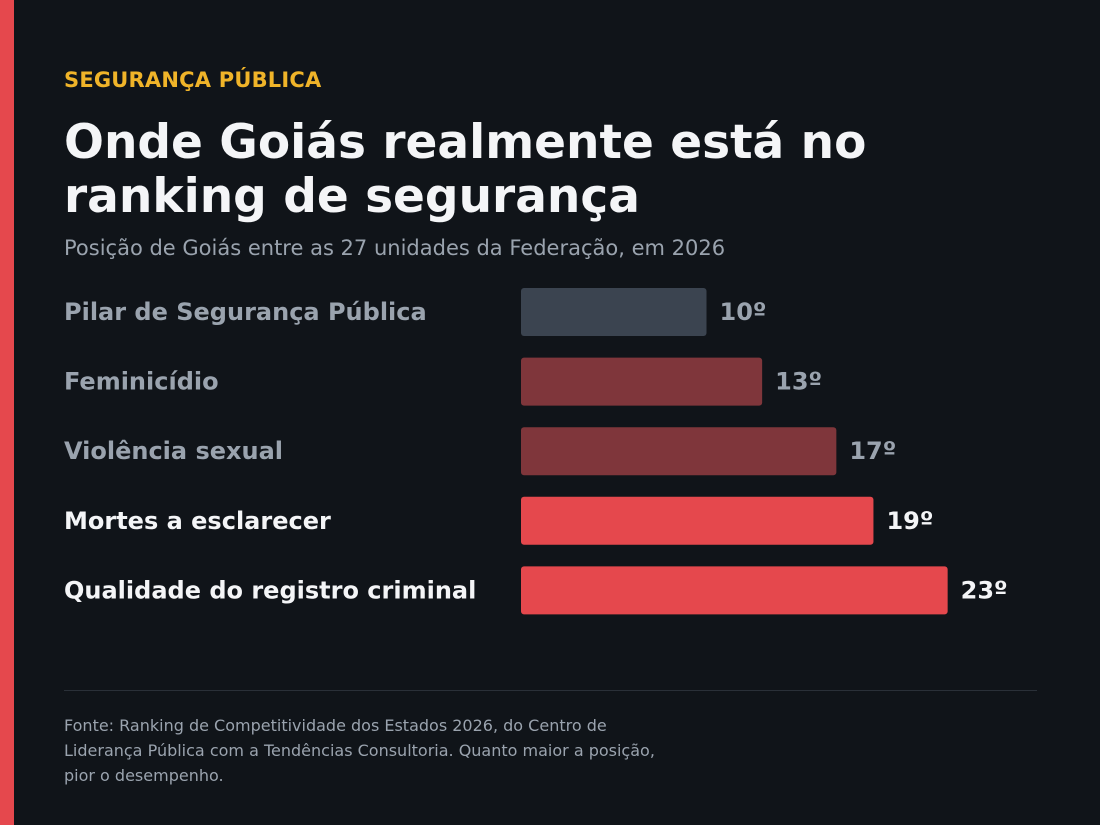 This screenshot has width=1100, height=825. I want to click on category-label: Pilar de Segurança Pública, so click(245, 312).